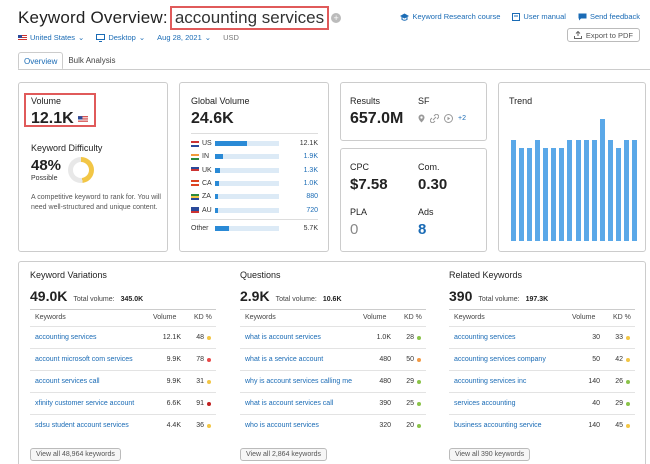 Image resolution: width=650 pixels, height=464 pixels. I want to click on link-icon, so click(434, 118).